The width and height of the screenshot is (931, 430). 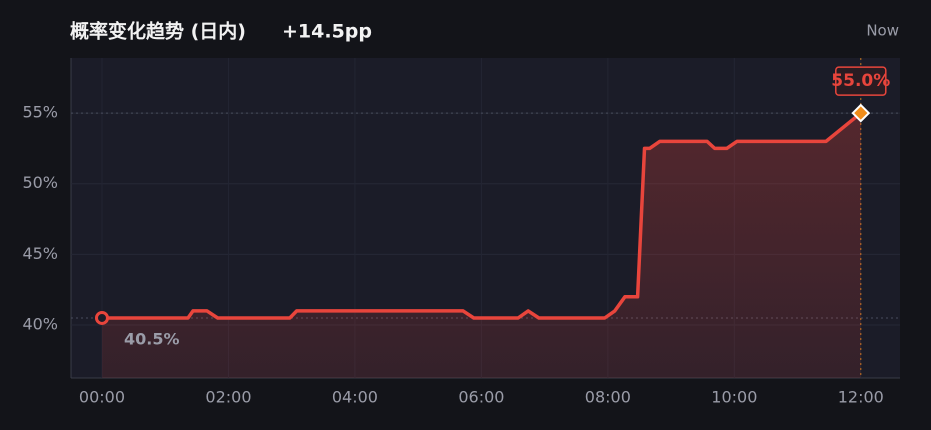 What do you see at coordinates (40, 182) in the screenshot?
I see `y-tick-label: 50%` at bounding box center [40, 182].